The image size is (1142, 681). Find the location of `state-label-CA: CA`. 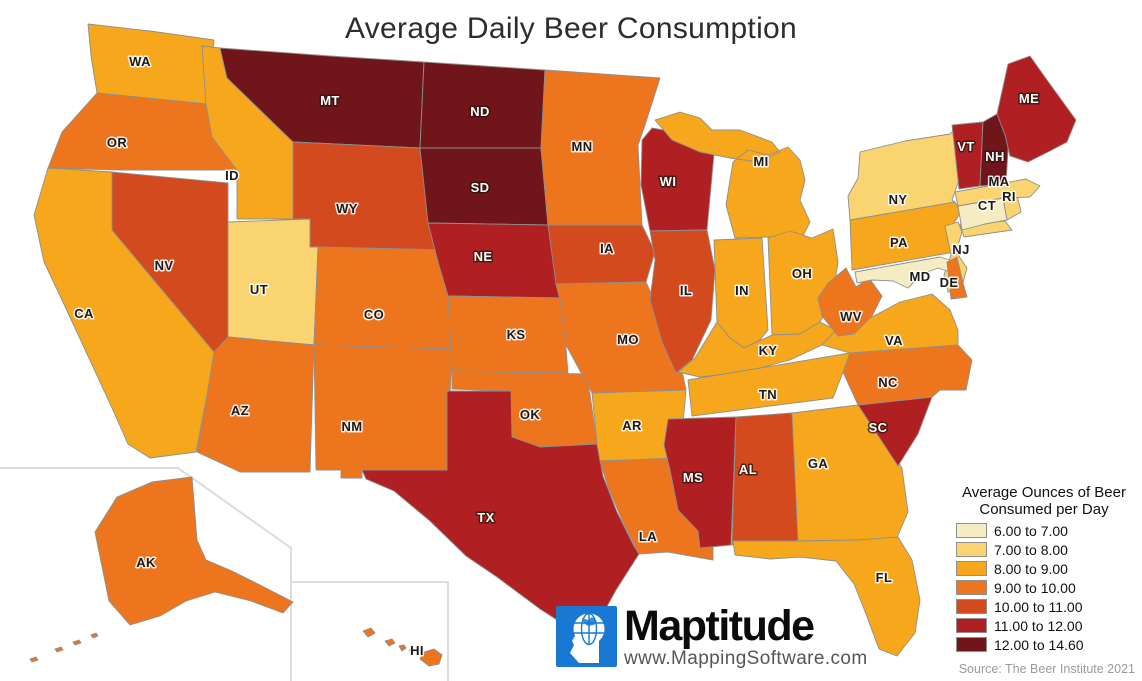

state-label-CA: CA is located at coordinates (84, 313).